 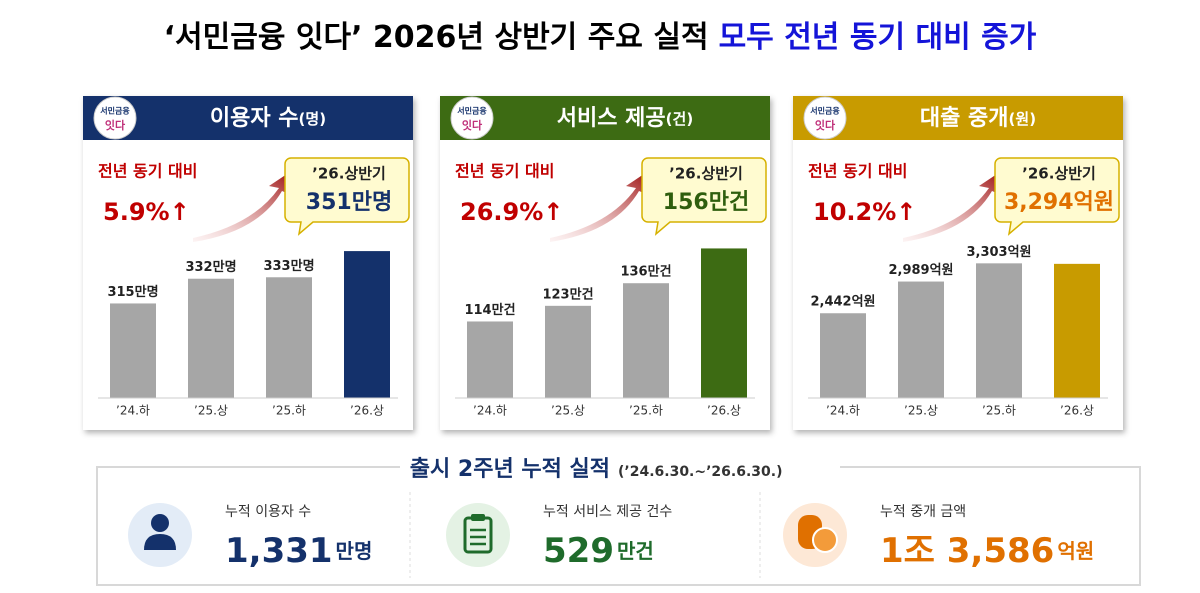 I want to click on value-label: 332만명, so click(x=210, y=267).